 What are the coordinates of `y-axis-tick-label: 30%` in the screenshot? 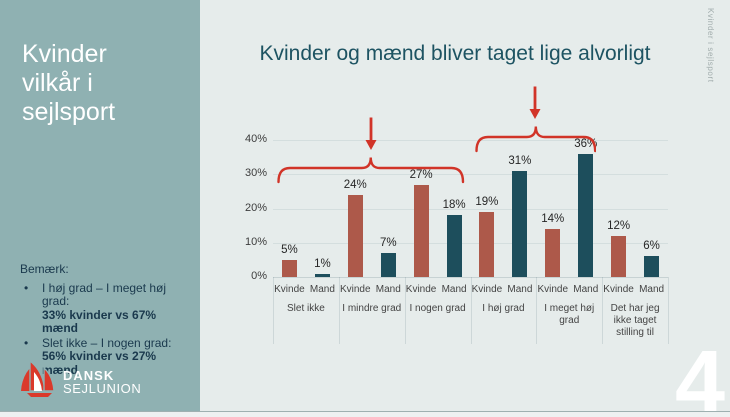 It's located at (255, 173).